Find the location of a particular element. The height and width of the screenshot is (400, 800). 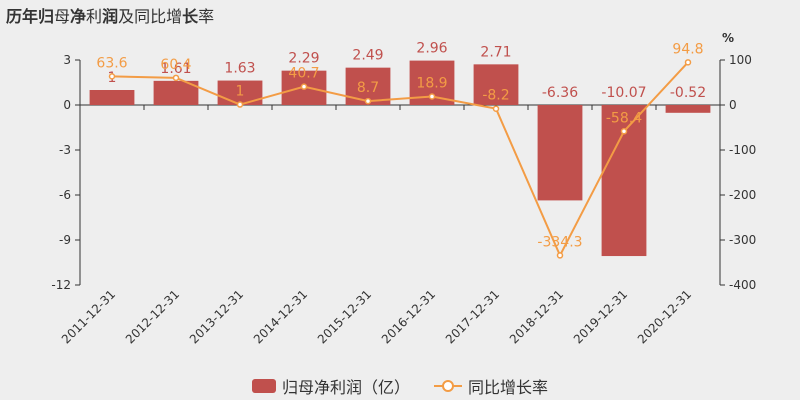

growth-value-label: 60.4 is located at coordinates (175, 65).